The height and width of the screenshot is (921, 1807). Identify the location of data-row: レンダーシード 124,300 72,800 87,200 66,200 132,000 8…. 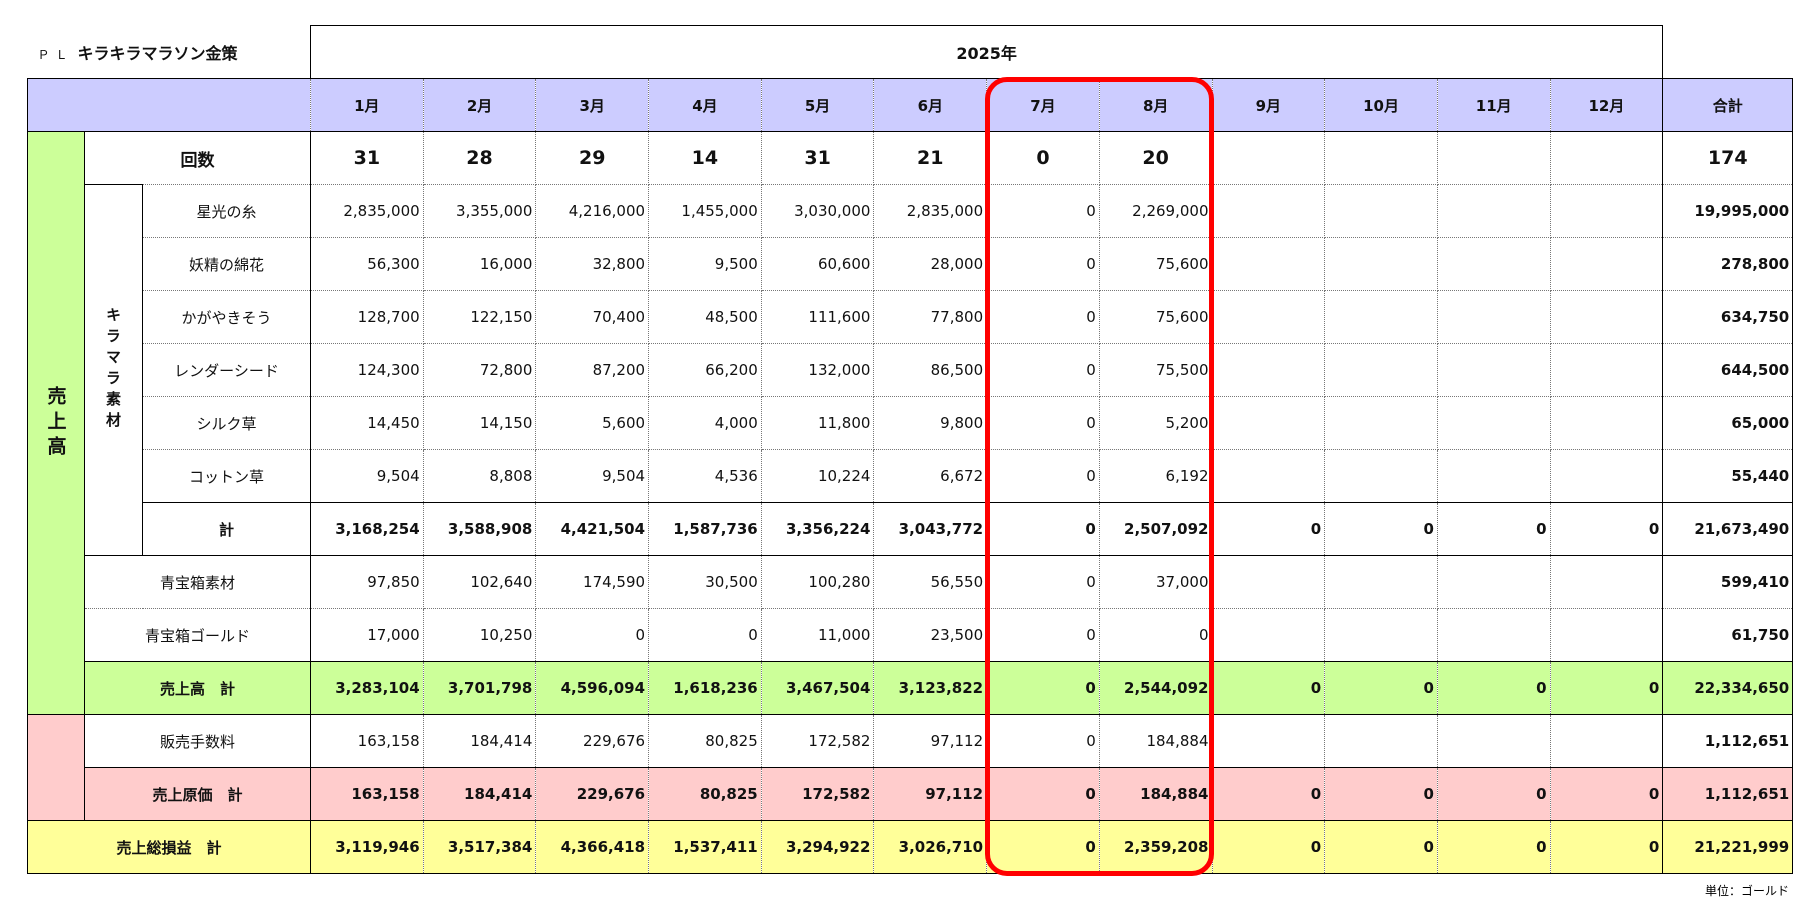
(911, 370).